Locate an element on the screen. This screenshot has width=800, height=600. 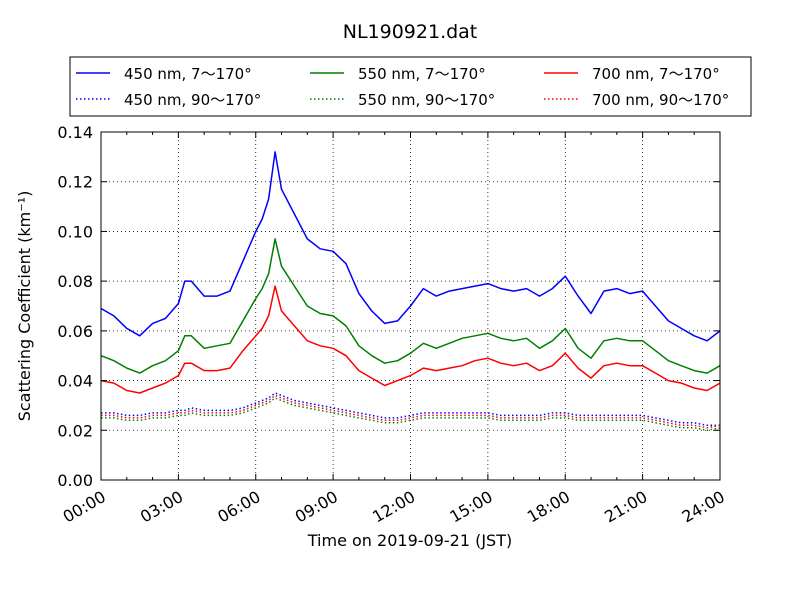
legend-box is located at coordinates (410, 86).